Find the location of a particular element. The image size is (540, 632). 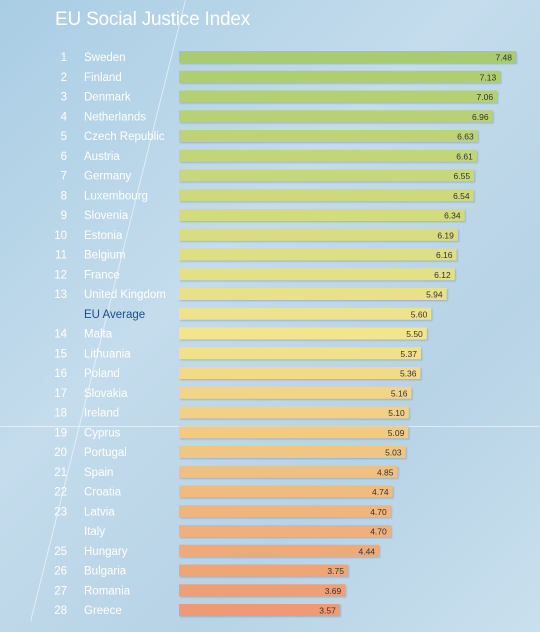

rank-label: 4 is located at coordinates (64, 117).